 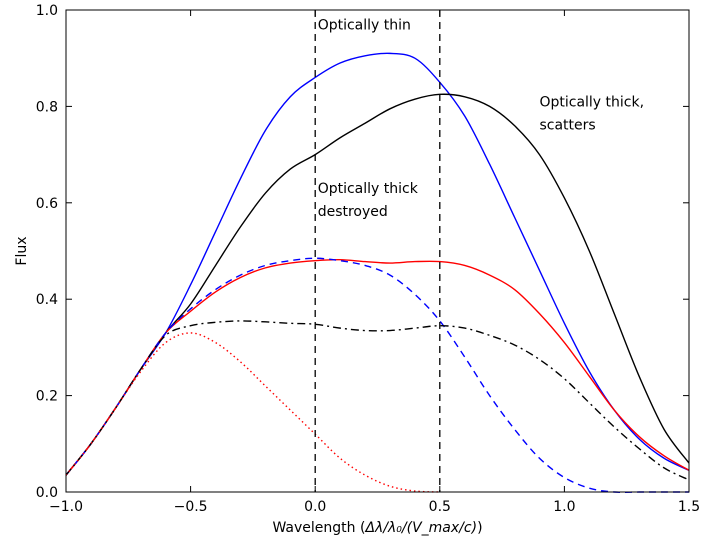 What do you see at coordinates (47, 204) in the screenshot?
I see `y-tick-label: 0.6` at bounding box center [47, 204].